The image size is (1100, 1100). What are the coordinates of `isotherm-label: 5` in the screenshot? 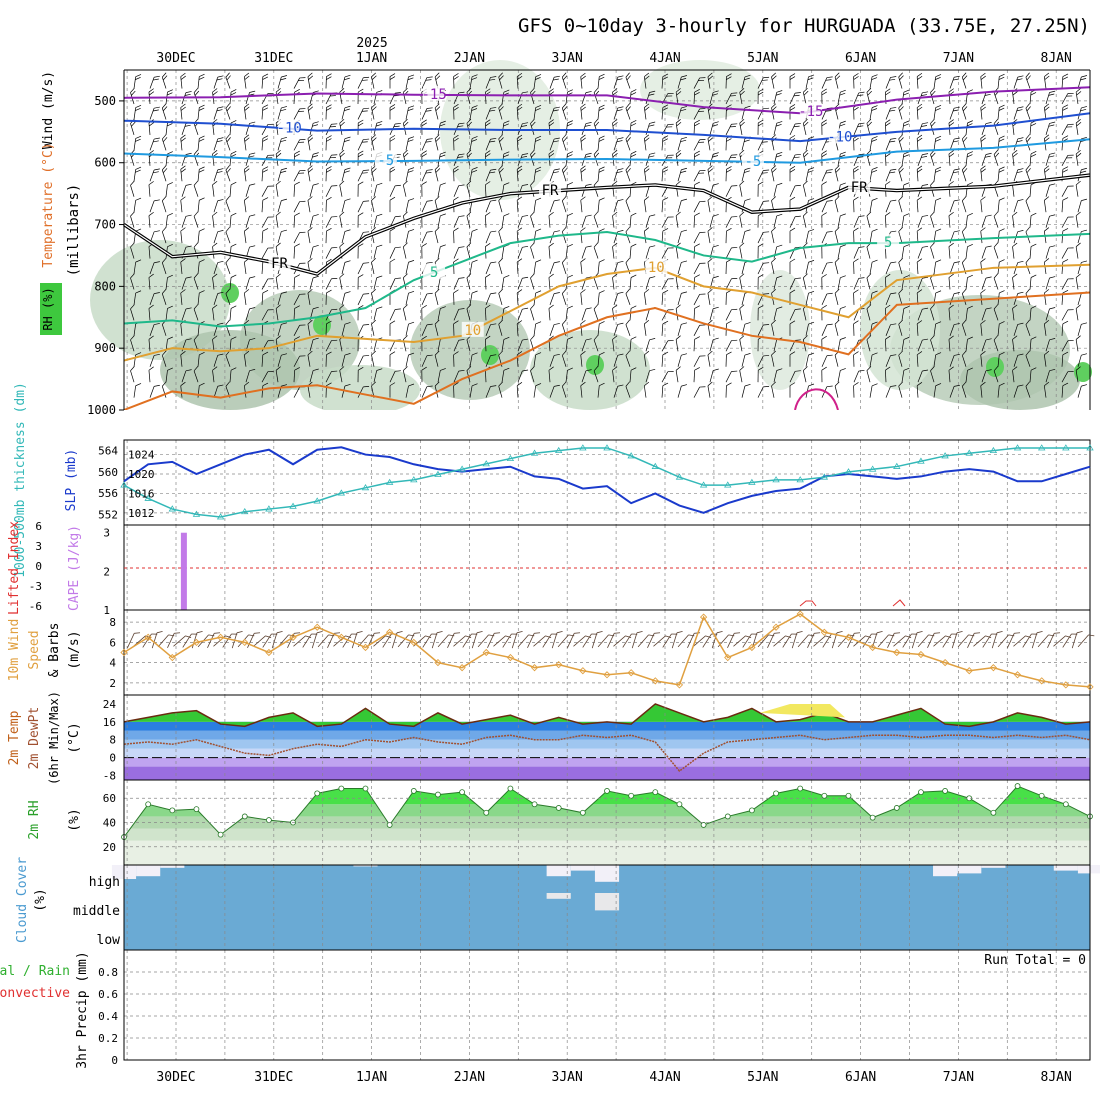 It's located at (434, 273).